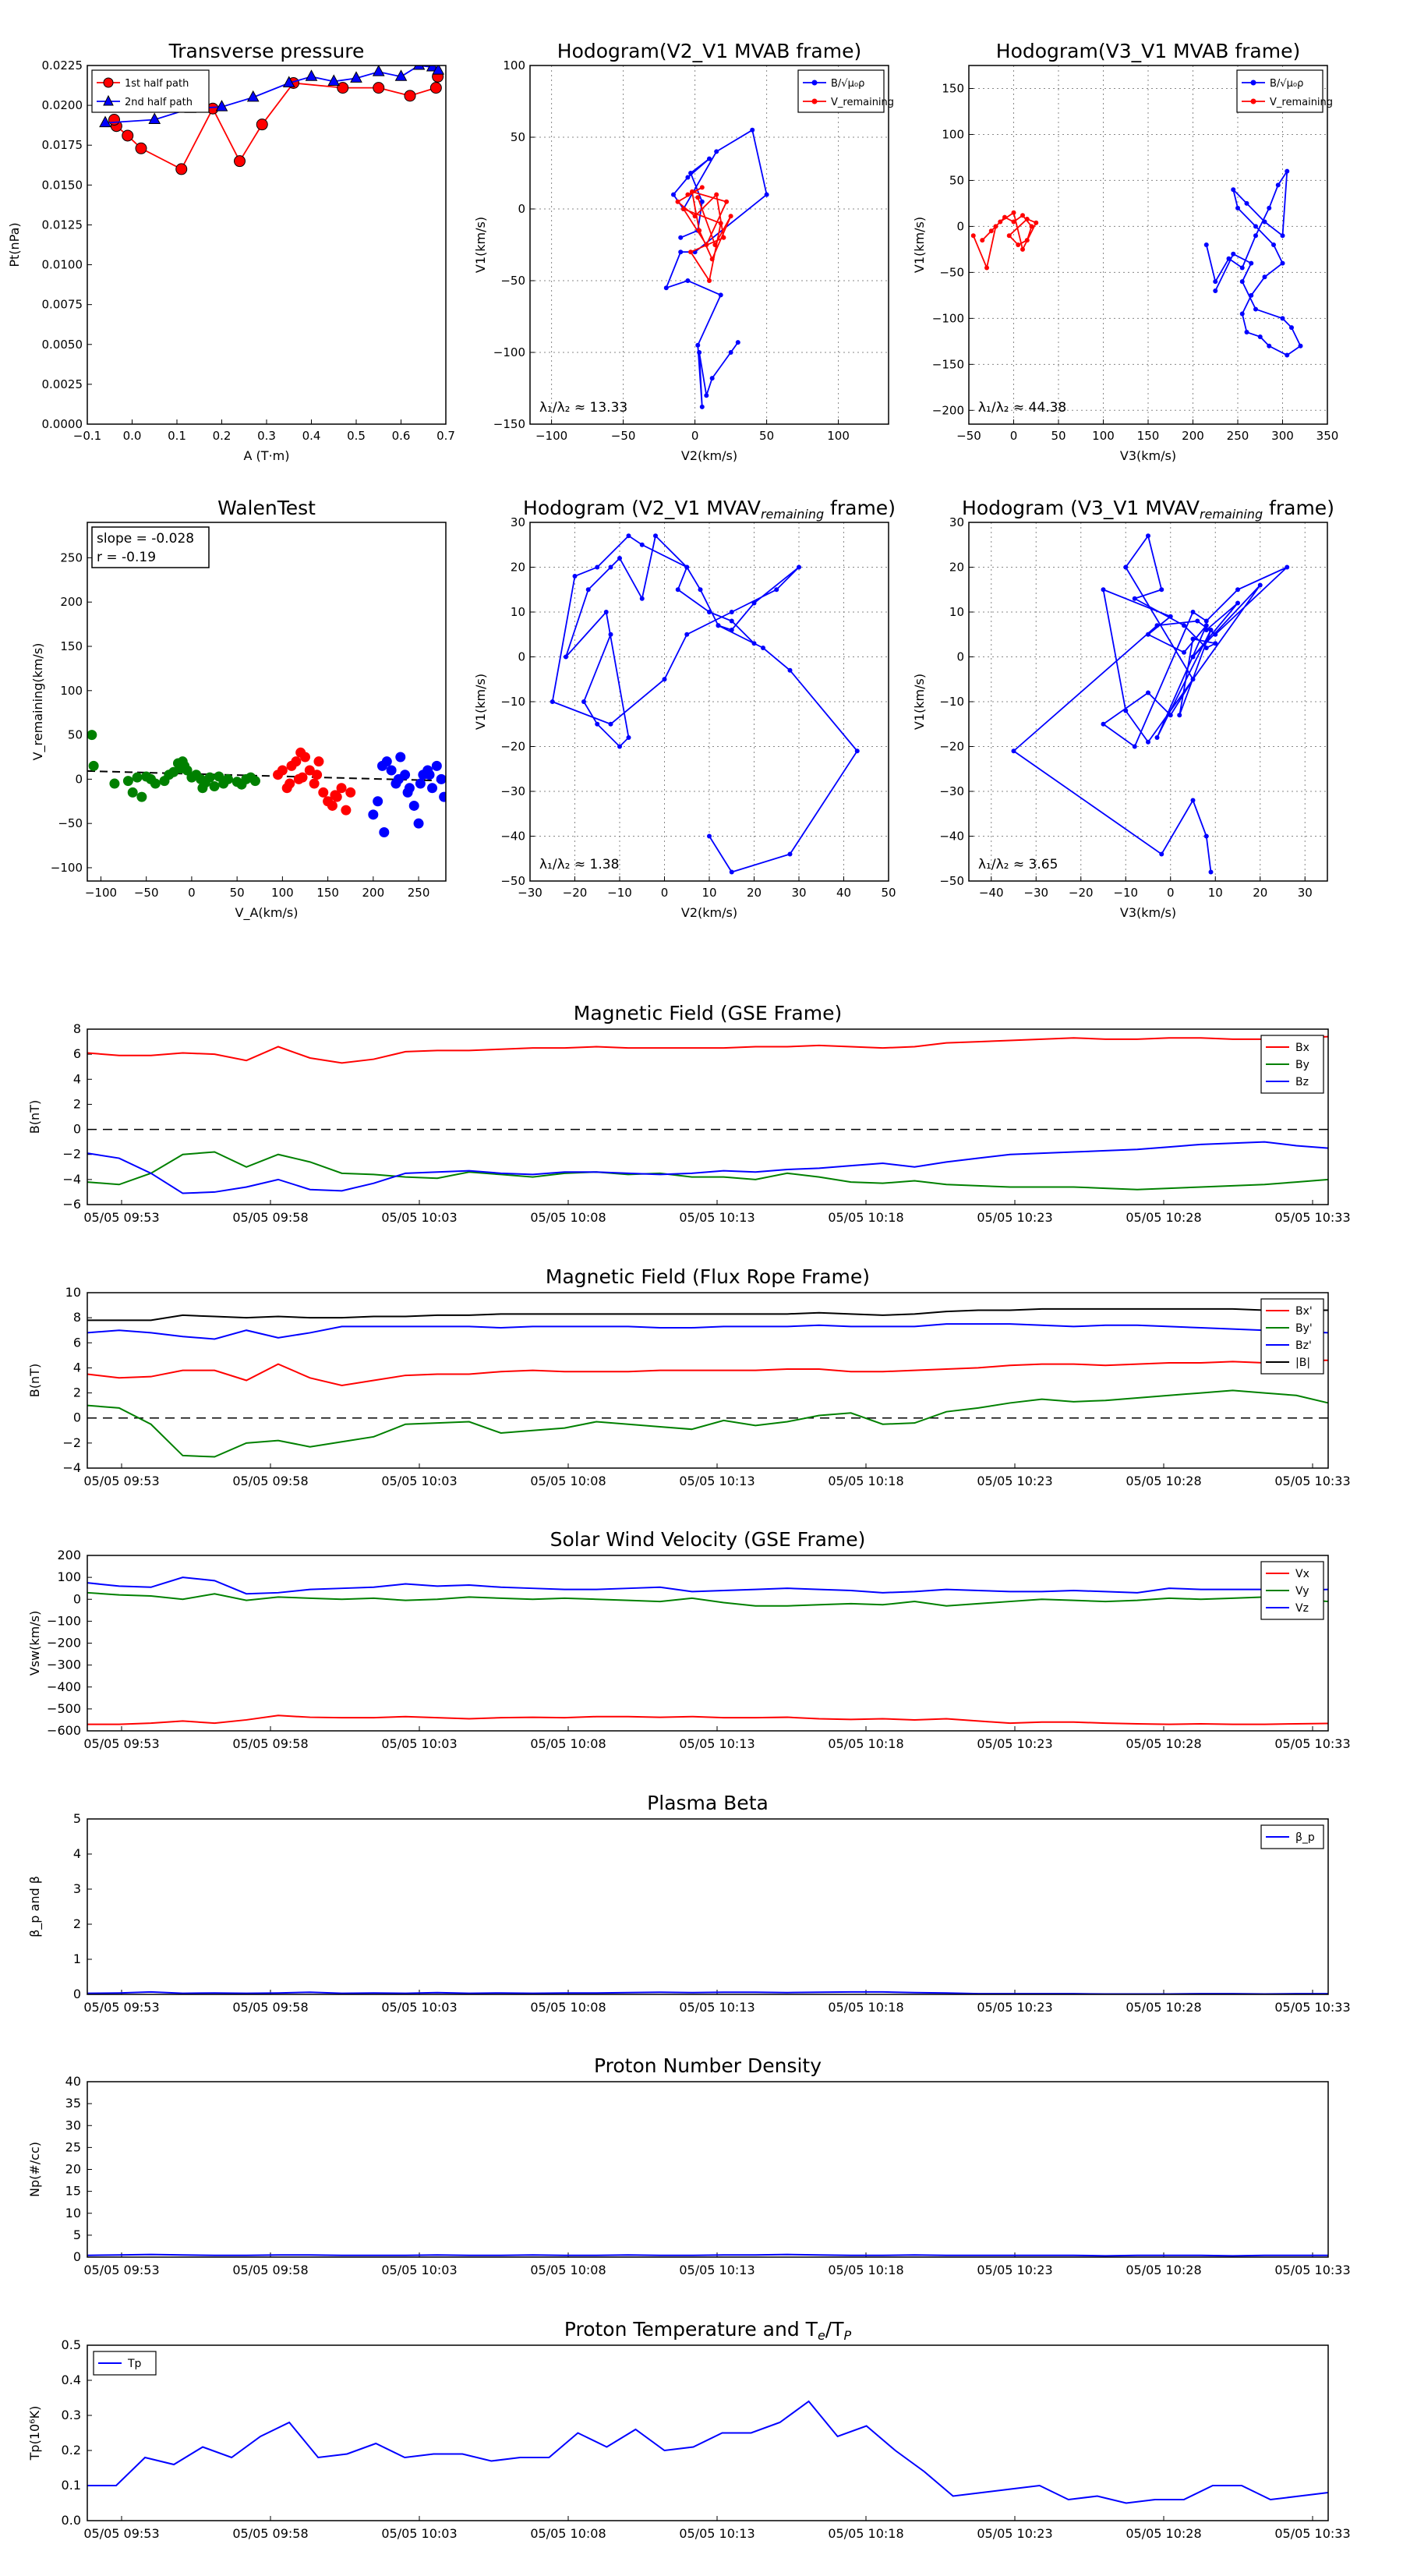 The width and height of the screenshot is (1403, 2576). Describe the element at coordinates (991, 893) in the screenshot. I see `x-tick-label: −40` at that location.